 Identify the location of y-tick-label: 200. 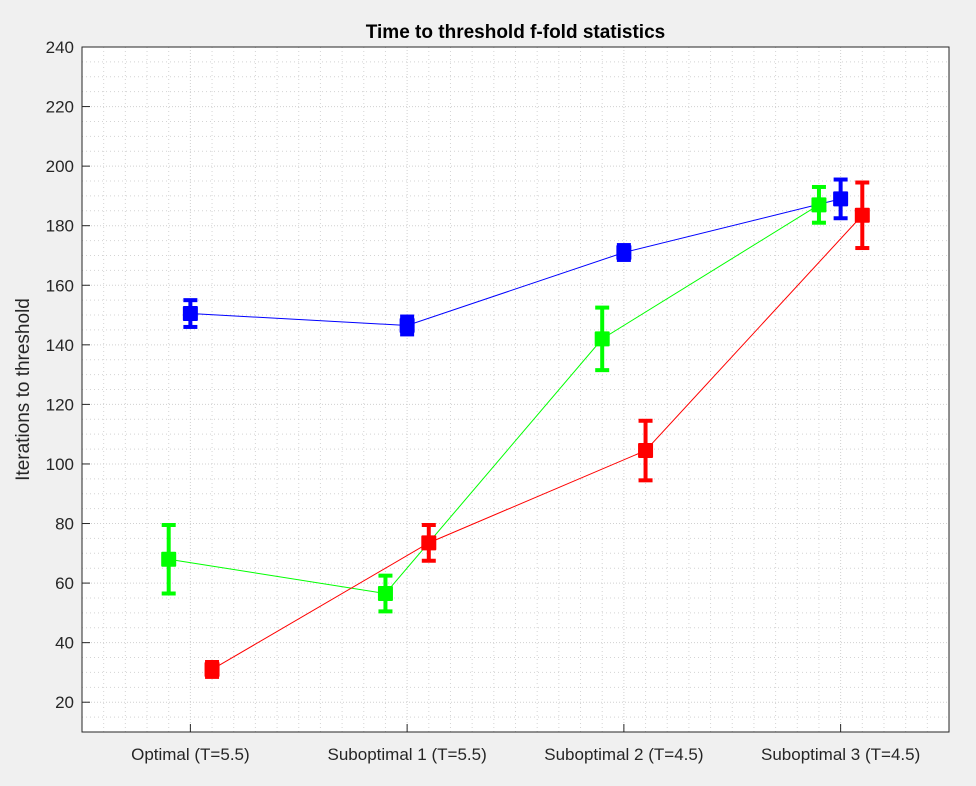
(60, 166).